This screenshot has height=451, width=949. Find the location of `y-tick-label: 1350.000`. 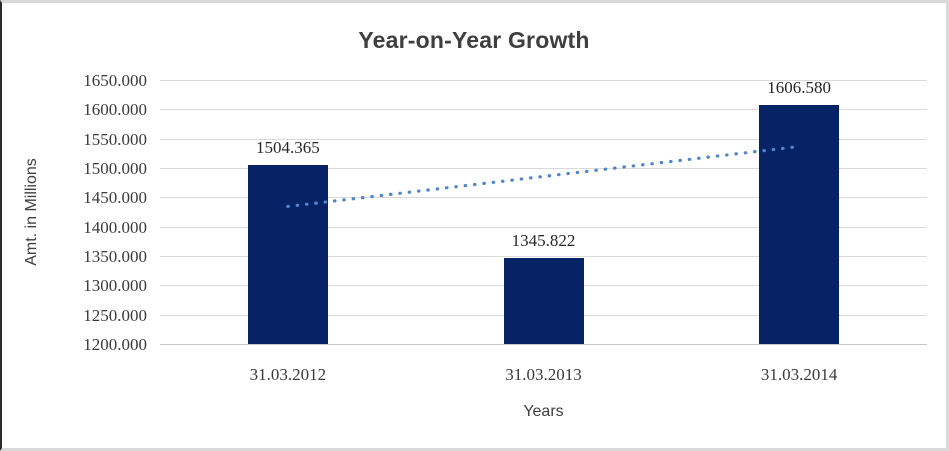

y-tick-label: 1350.000 is located at coordinates (115, 256).